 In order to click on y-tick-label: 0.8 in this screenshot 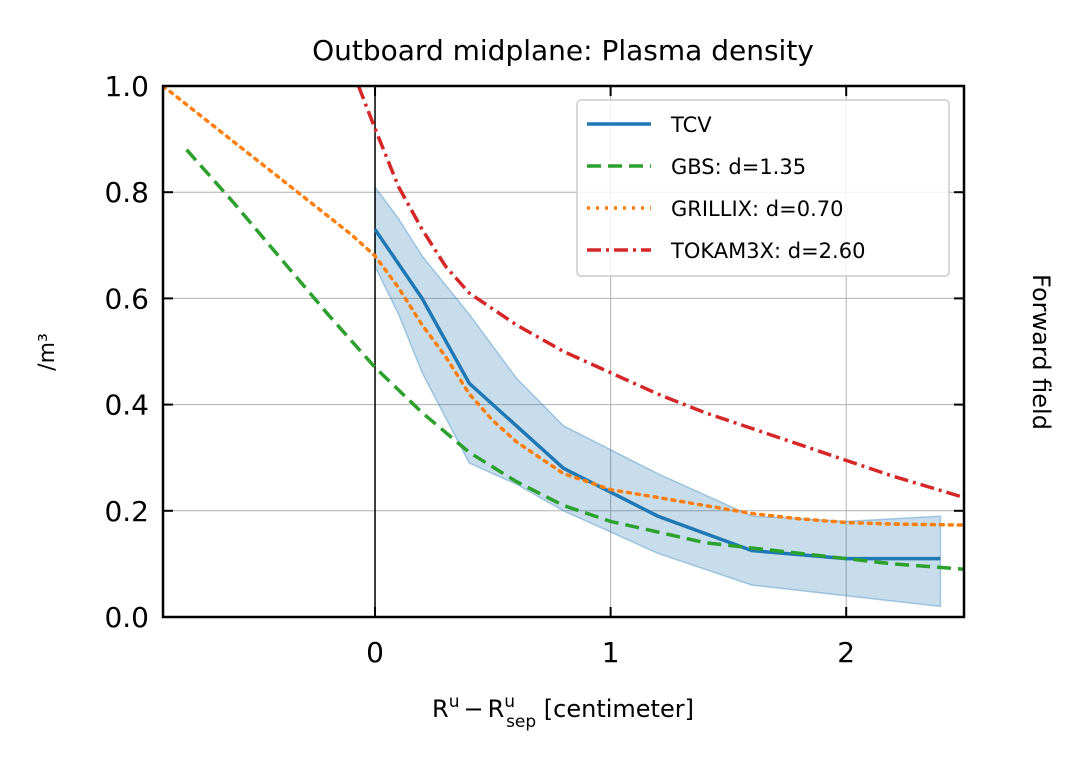, I will do `click(126, 192)`.